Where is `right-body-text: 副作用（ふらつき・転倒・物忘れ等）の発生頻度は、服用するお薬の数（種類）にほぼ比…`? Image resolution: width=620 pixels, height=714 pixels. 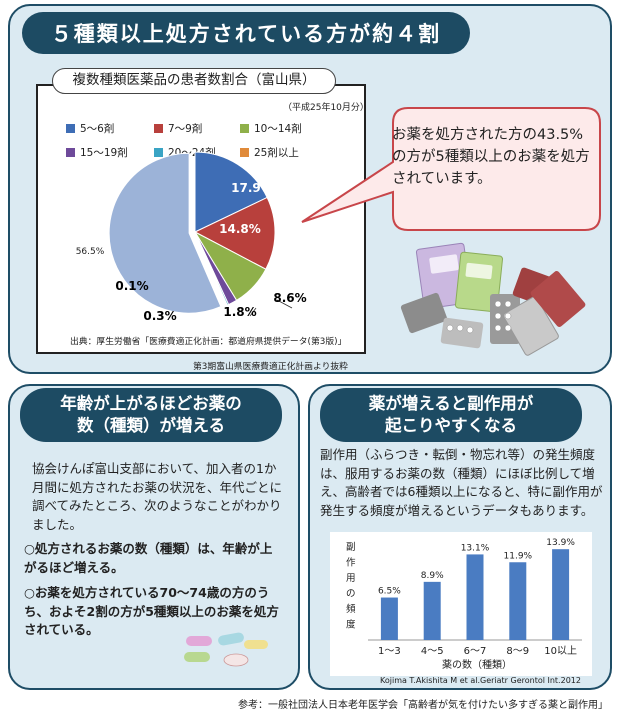
right-body-text: 副作用（ふらつき・転倒・物忘れ等）の発生頻度は、服用するお薬の数（種類）にほぼ比… is located at coordinates (461, 482).